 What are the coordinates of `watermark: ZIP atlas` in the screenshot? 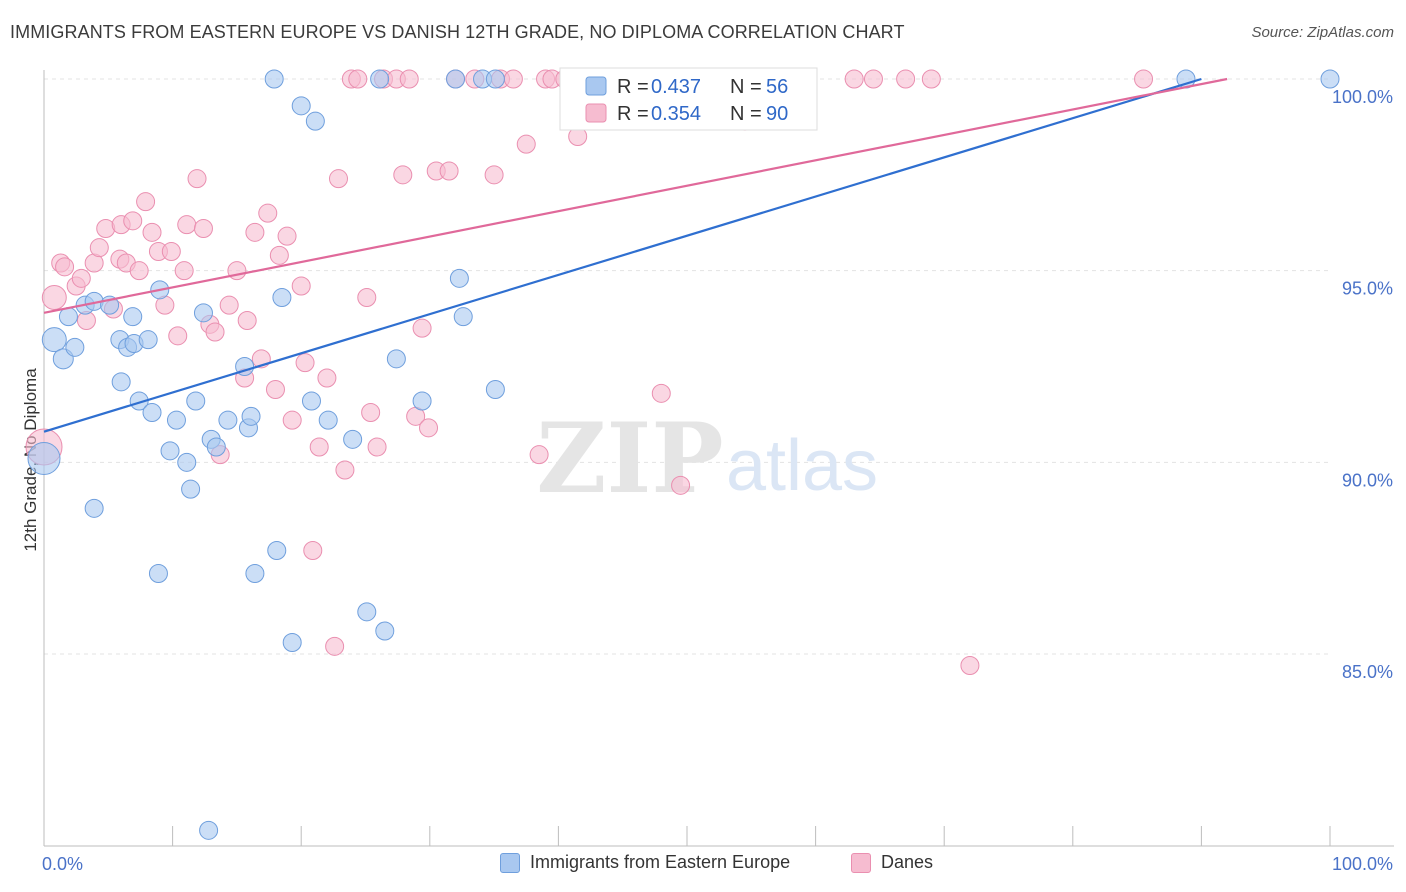 It's located at (707, 458).